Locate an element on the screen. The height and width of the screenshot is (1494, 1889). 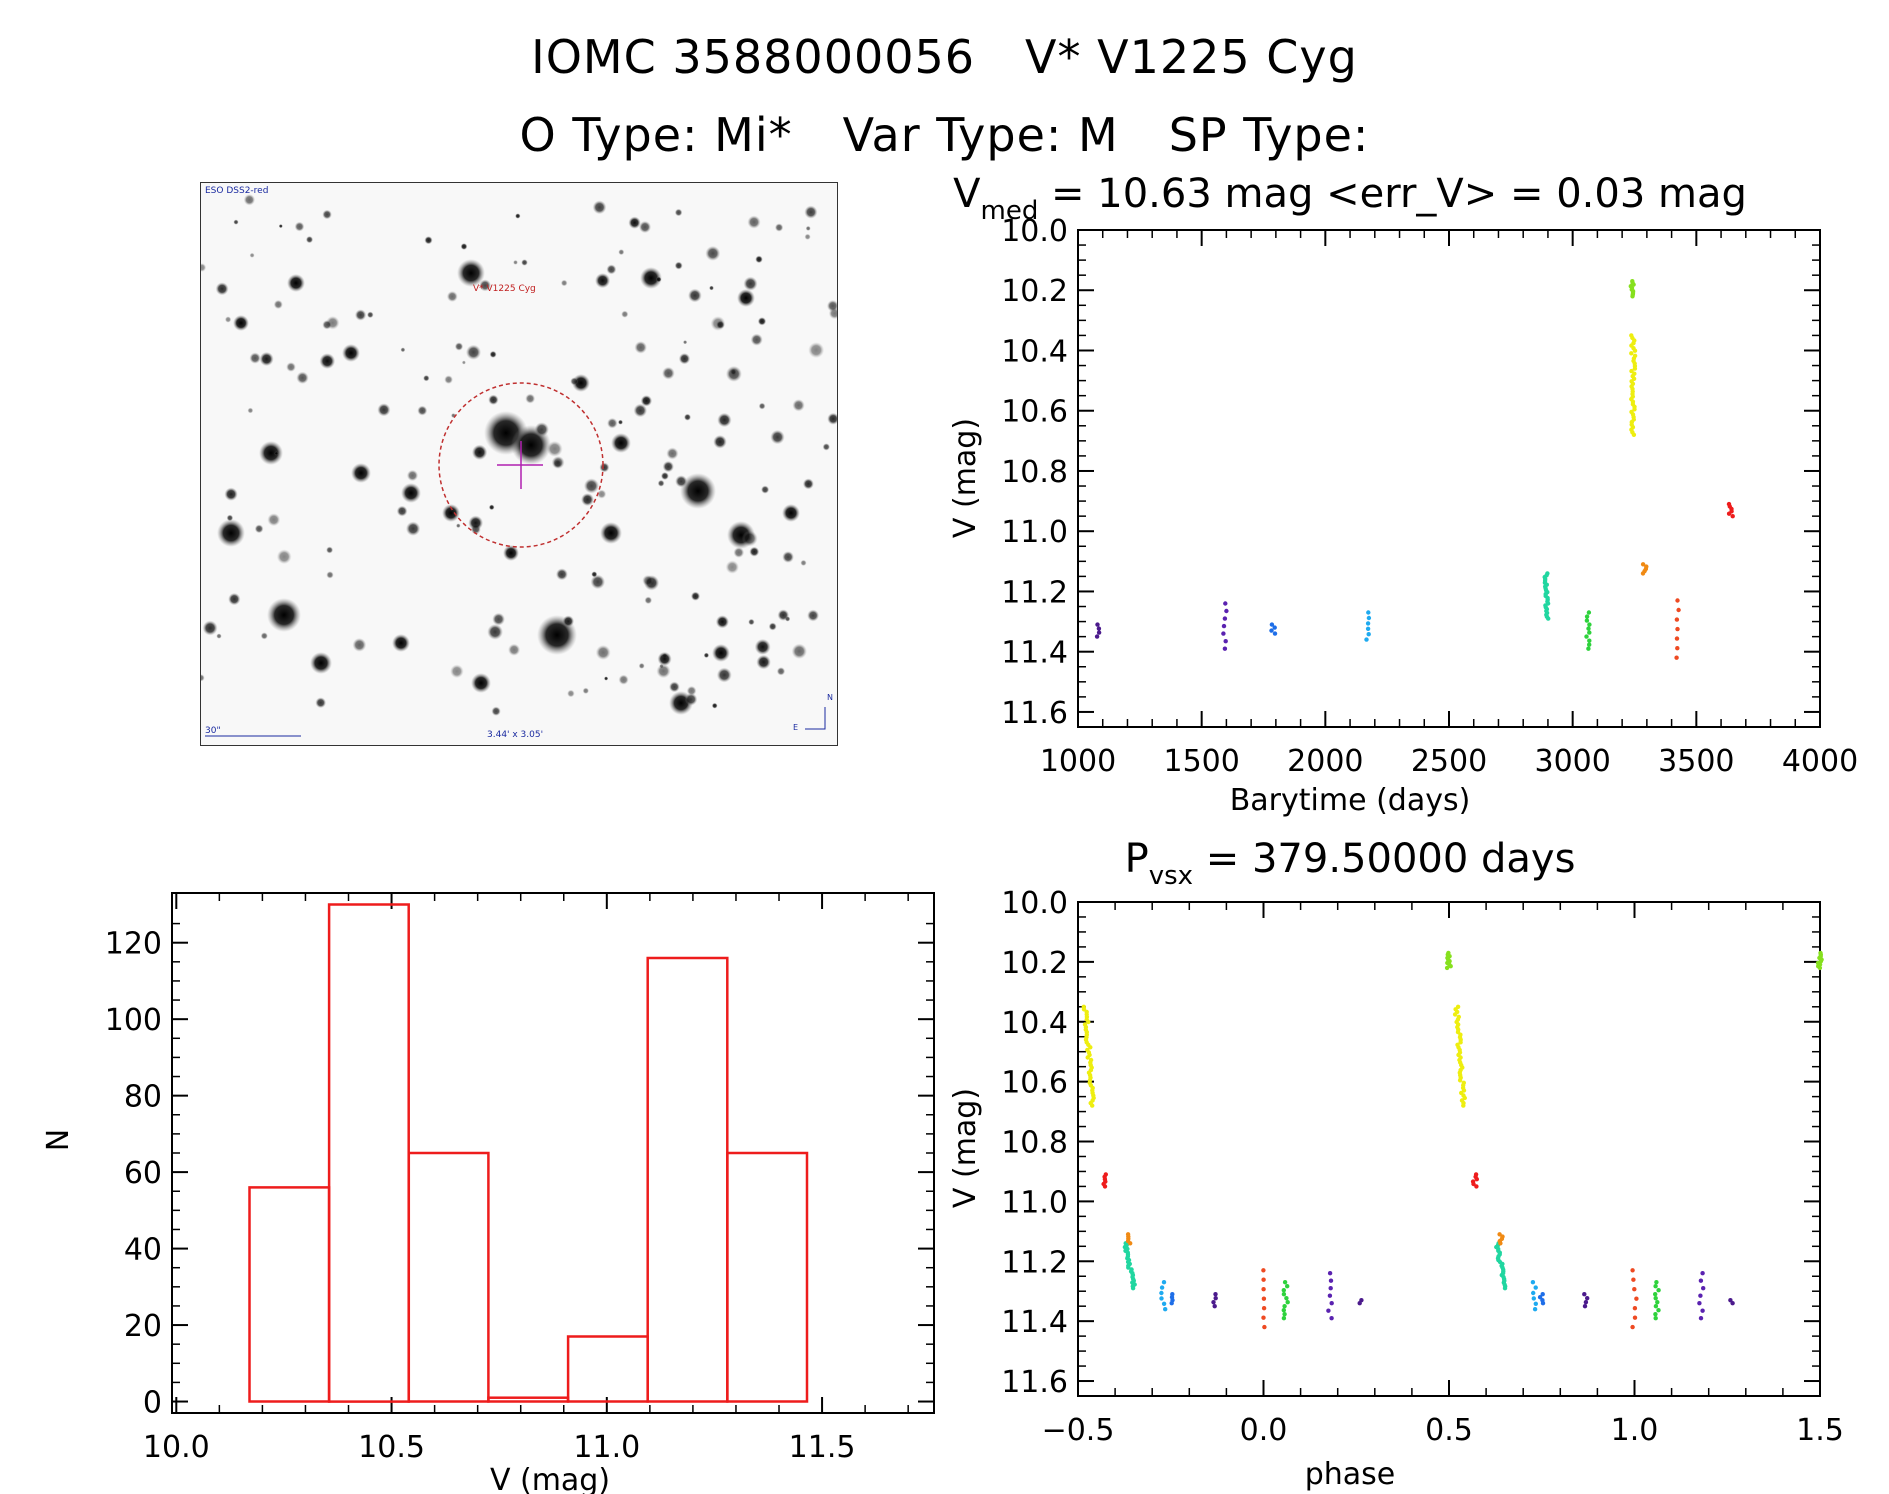
light-curve-xtick-label: 2500 is located at coordinates (1449, 761).